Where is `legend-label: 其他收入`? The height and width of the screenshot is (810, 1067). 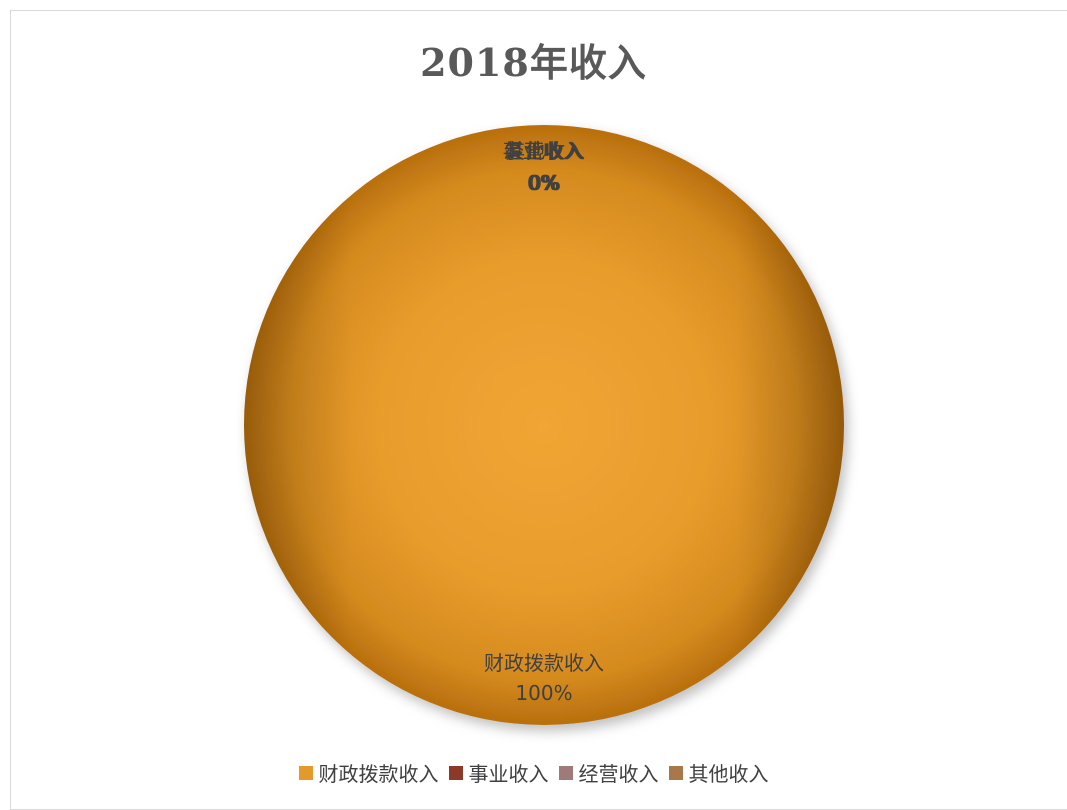 legend-label: 其他收入 is located at coordinates (728, 774).